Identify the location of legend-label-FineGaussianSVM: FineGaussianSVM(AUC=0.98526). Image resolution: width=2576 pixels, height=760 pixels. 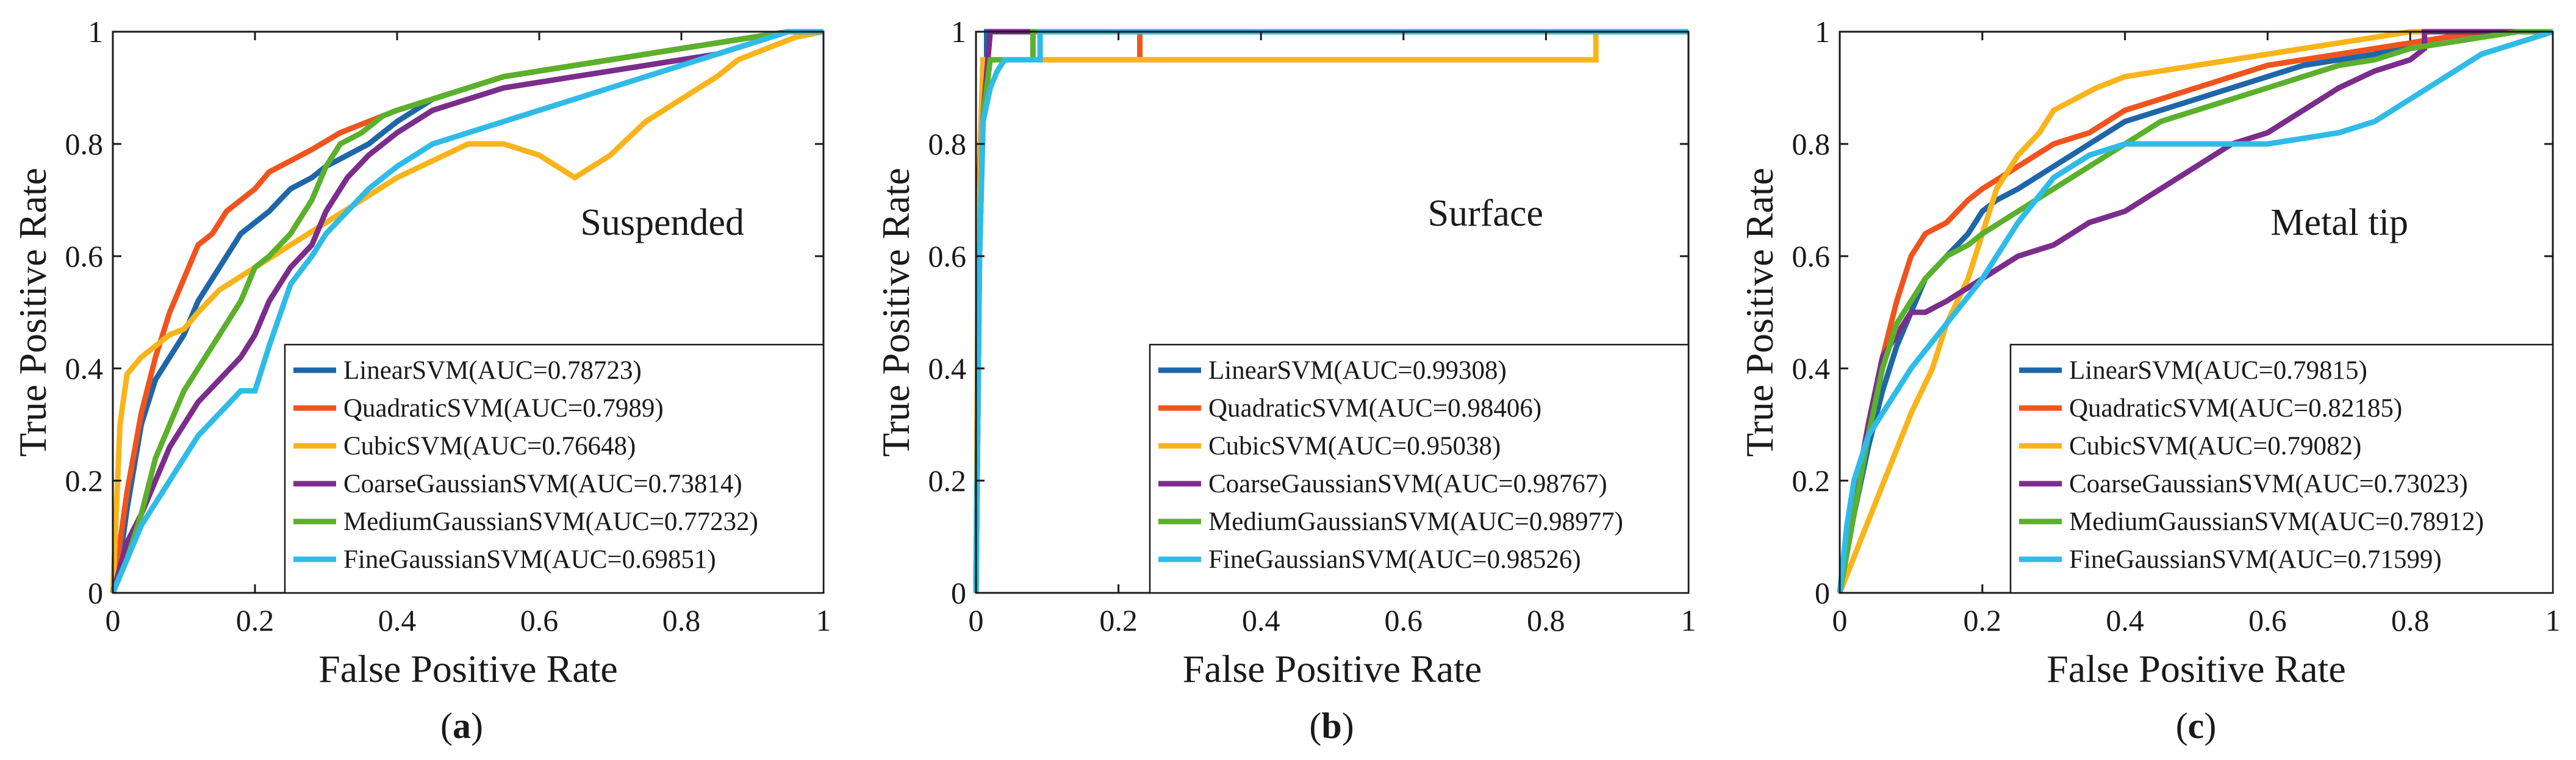
(1395, 559).